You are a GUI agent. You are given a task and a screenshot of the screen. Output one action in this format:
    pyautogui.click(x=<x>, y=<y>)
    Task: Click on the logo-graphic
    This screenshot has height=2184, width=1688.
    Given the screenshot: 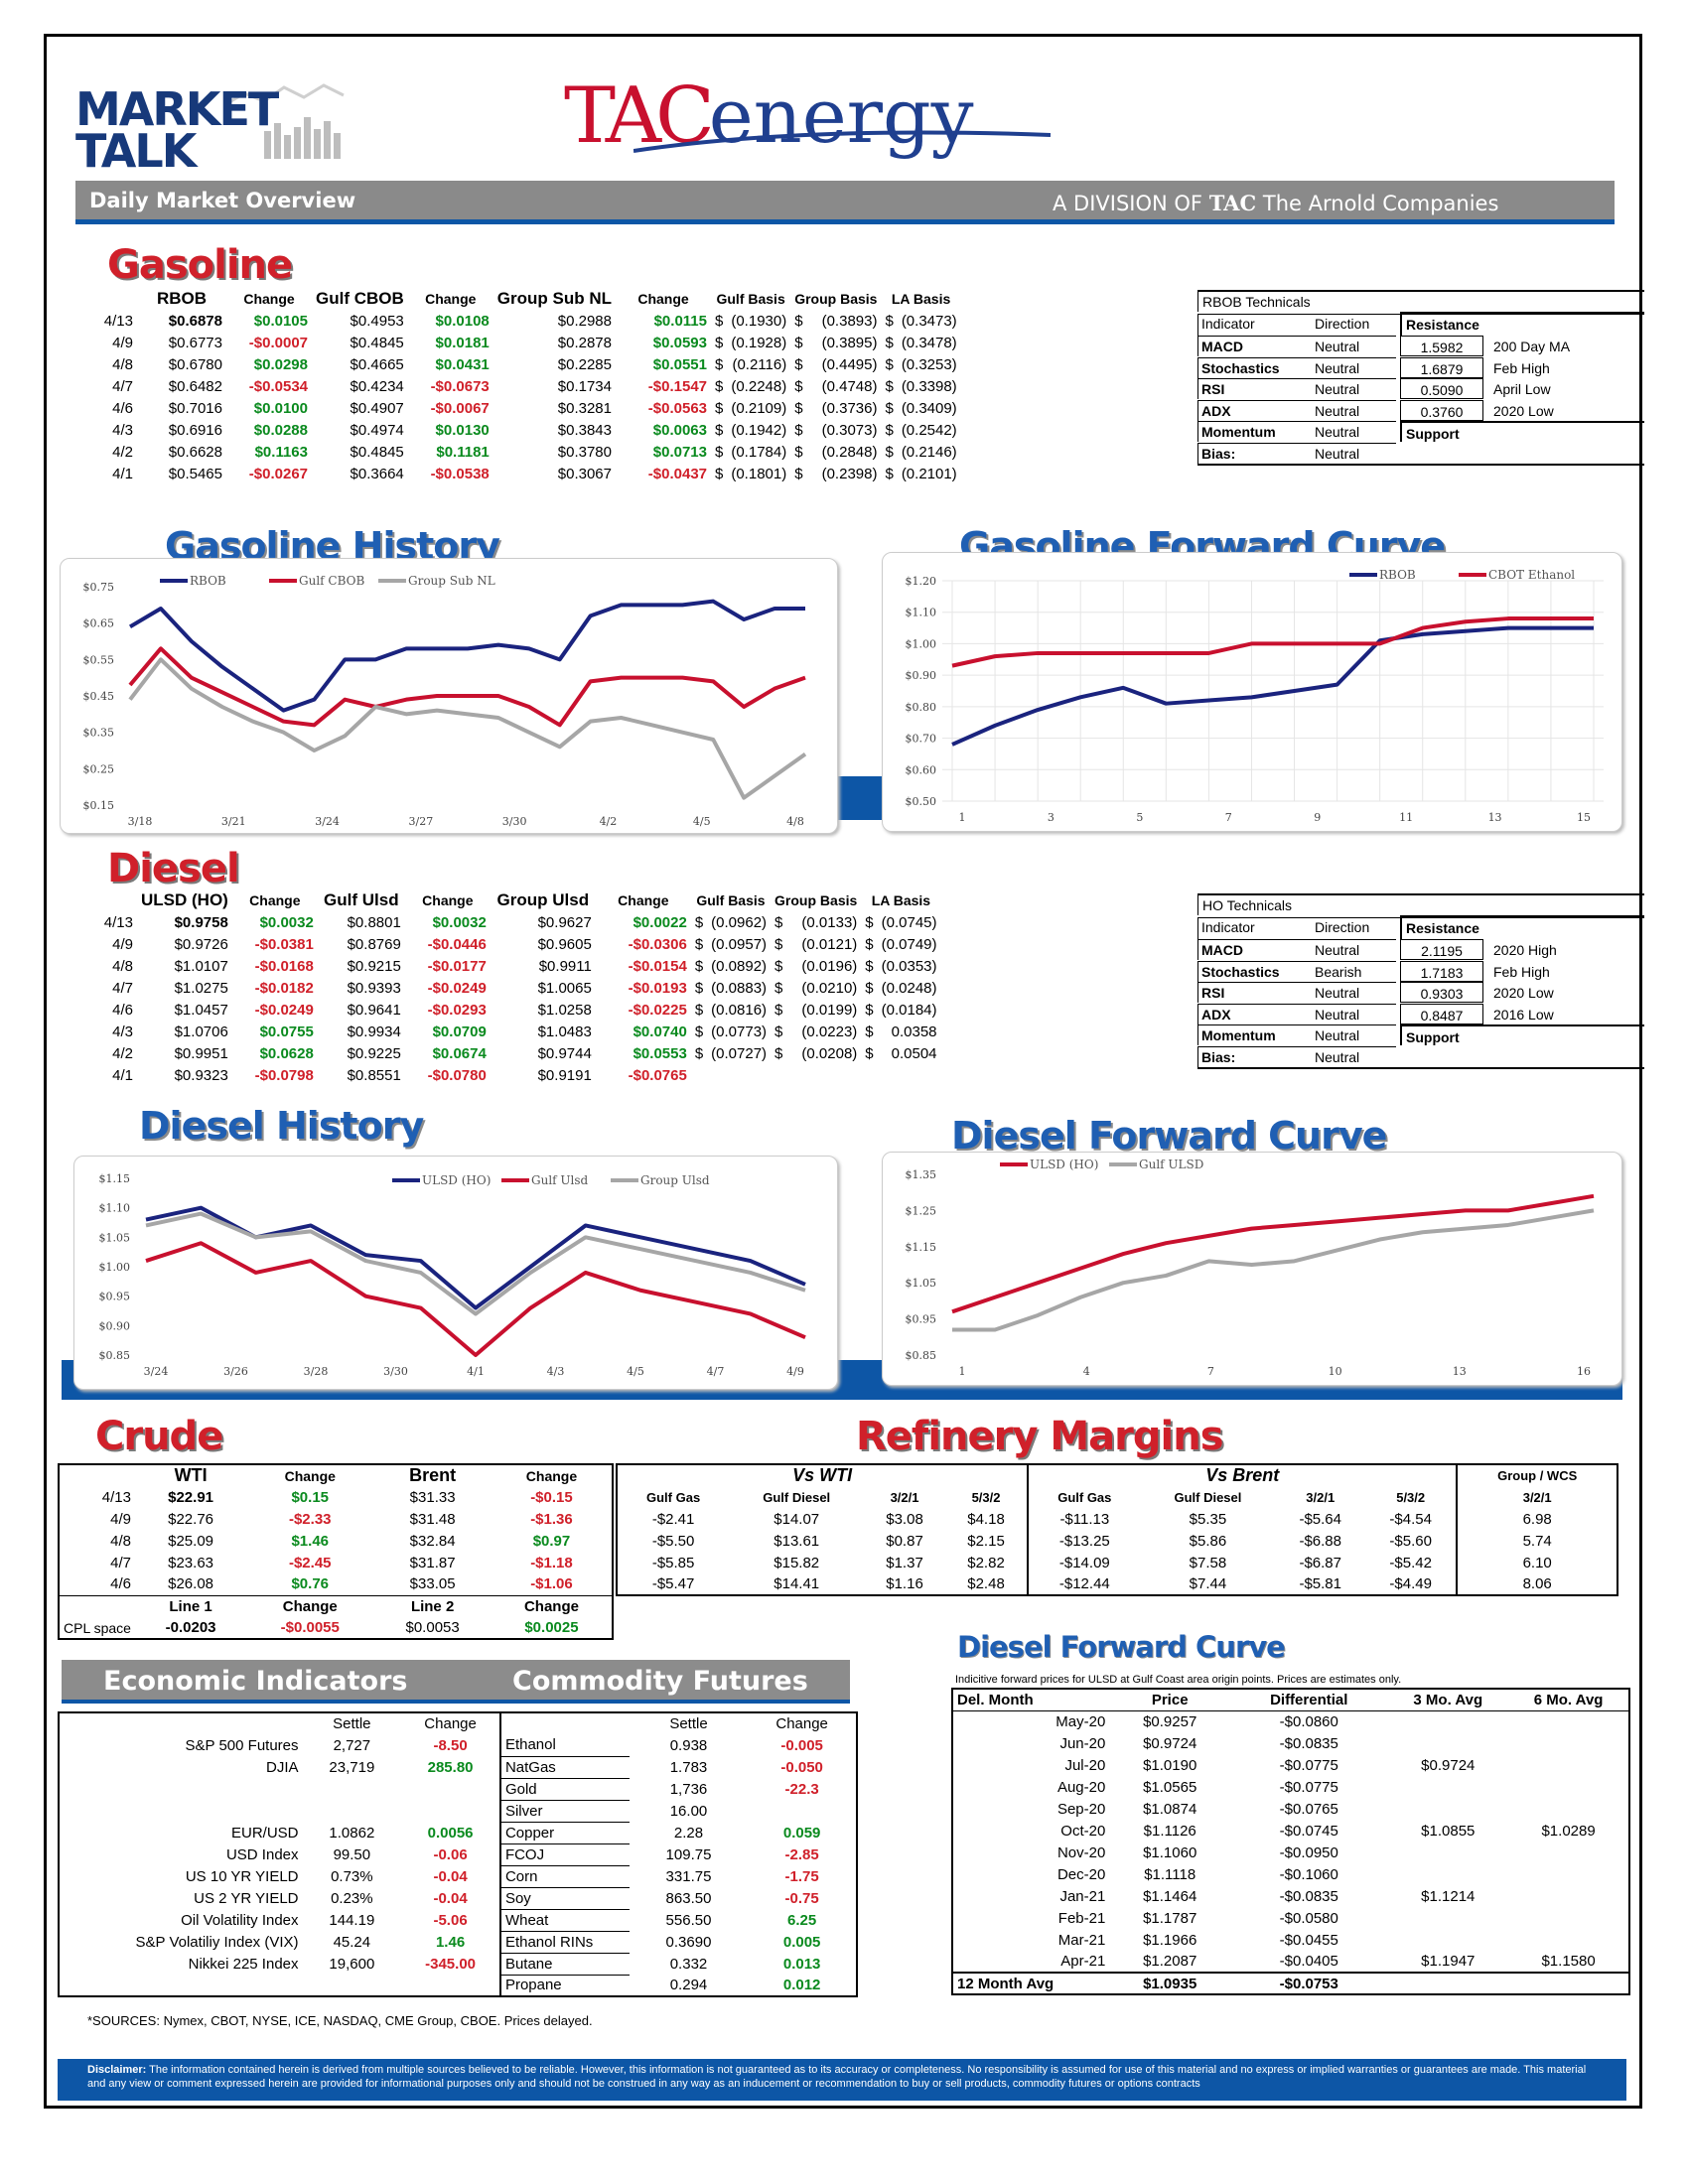 What is the action you would take?
    pyautogui.click(x=284, y=121)
    